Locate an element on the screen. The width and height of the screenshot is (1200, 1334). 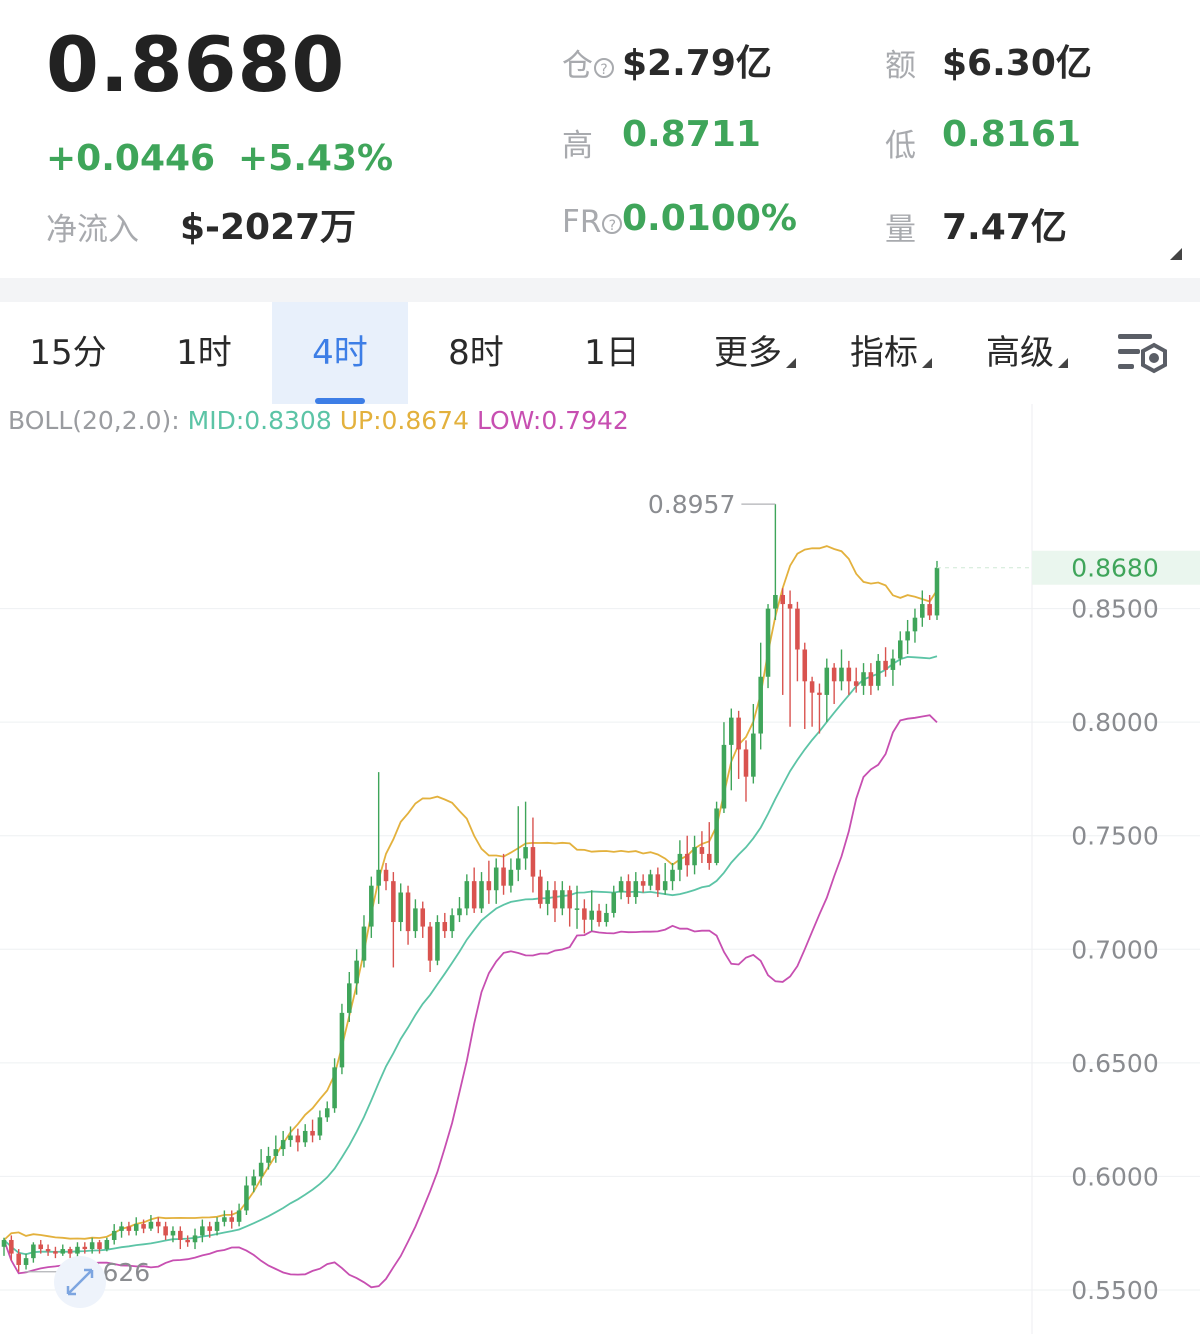
y-axis-label: 0.7500 is located at coordinates (1114, 836).